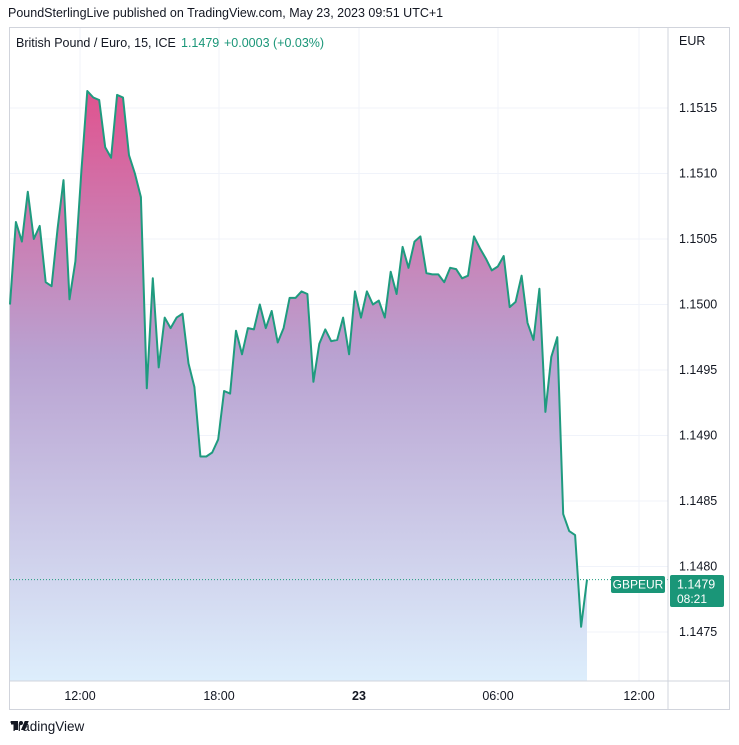  What do you see at coordinates (698, 108) in the screenshot?
I see `y-tick-label: 1.1515` at bounding box center [698, 108].